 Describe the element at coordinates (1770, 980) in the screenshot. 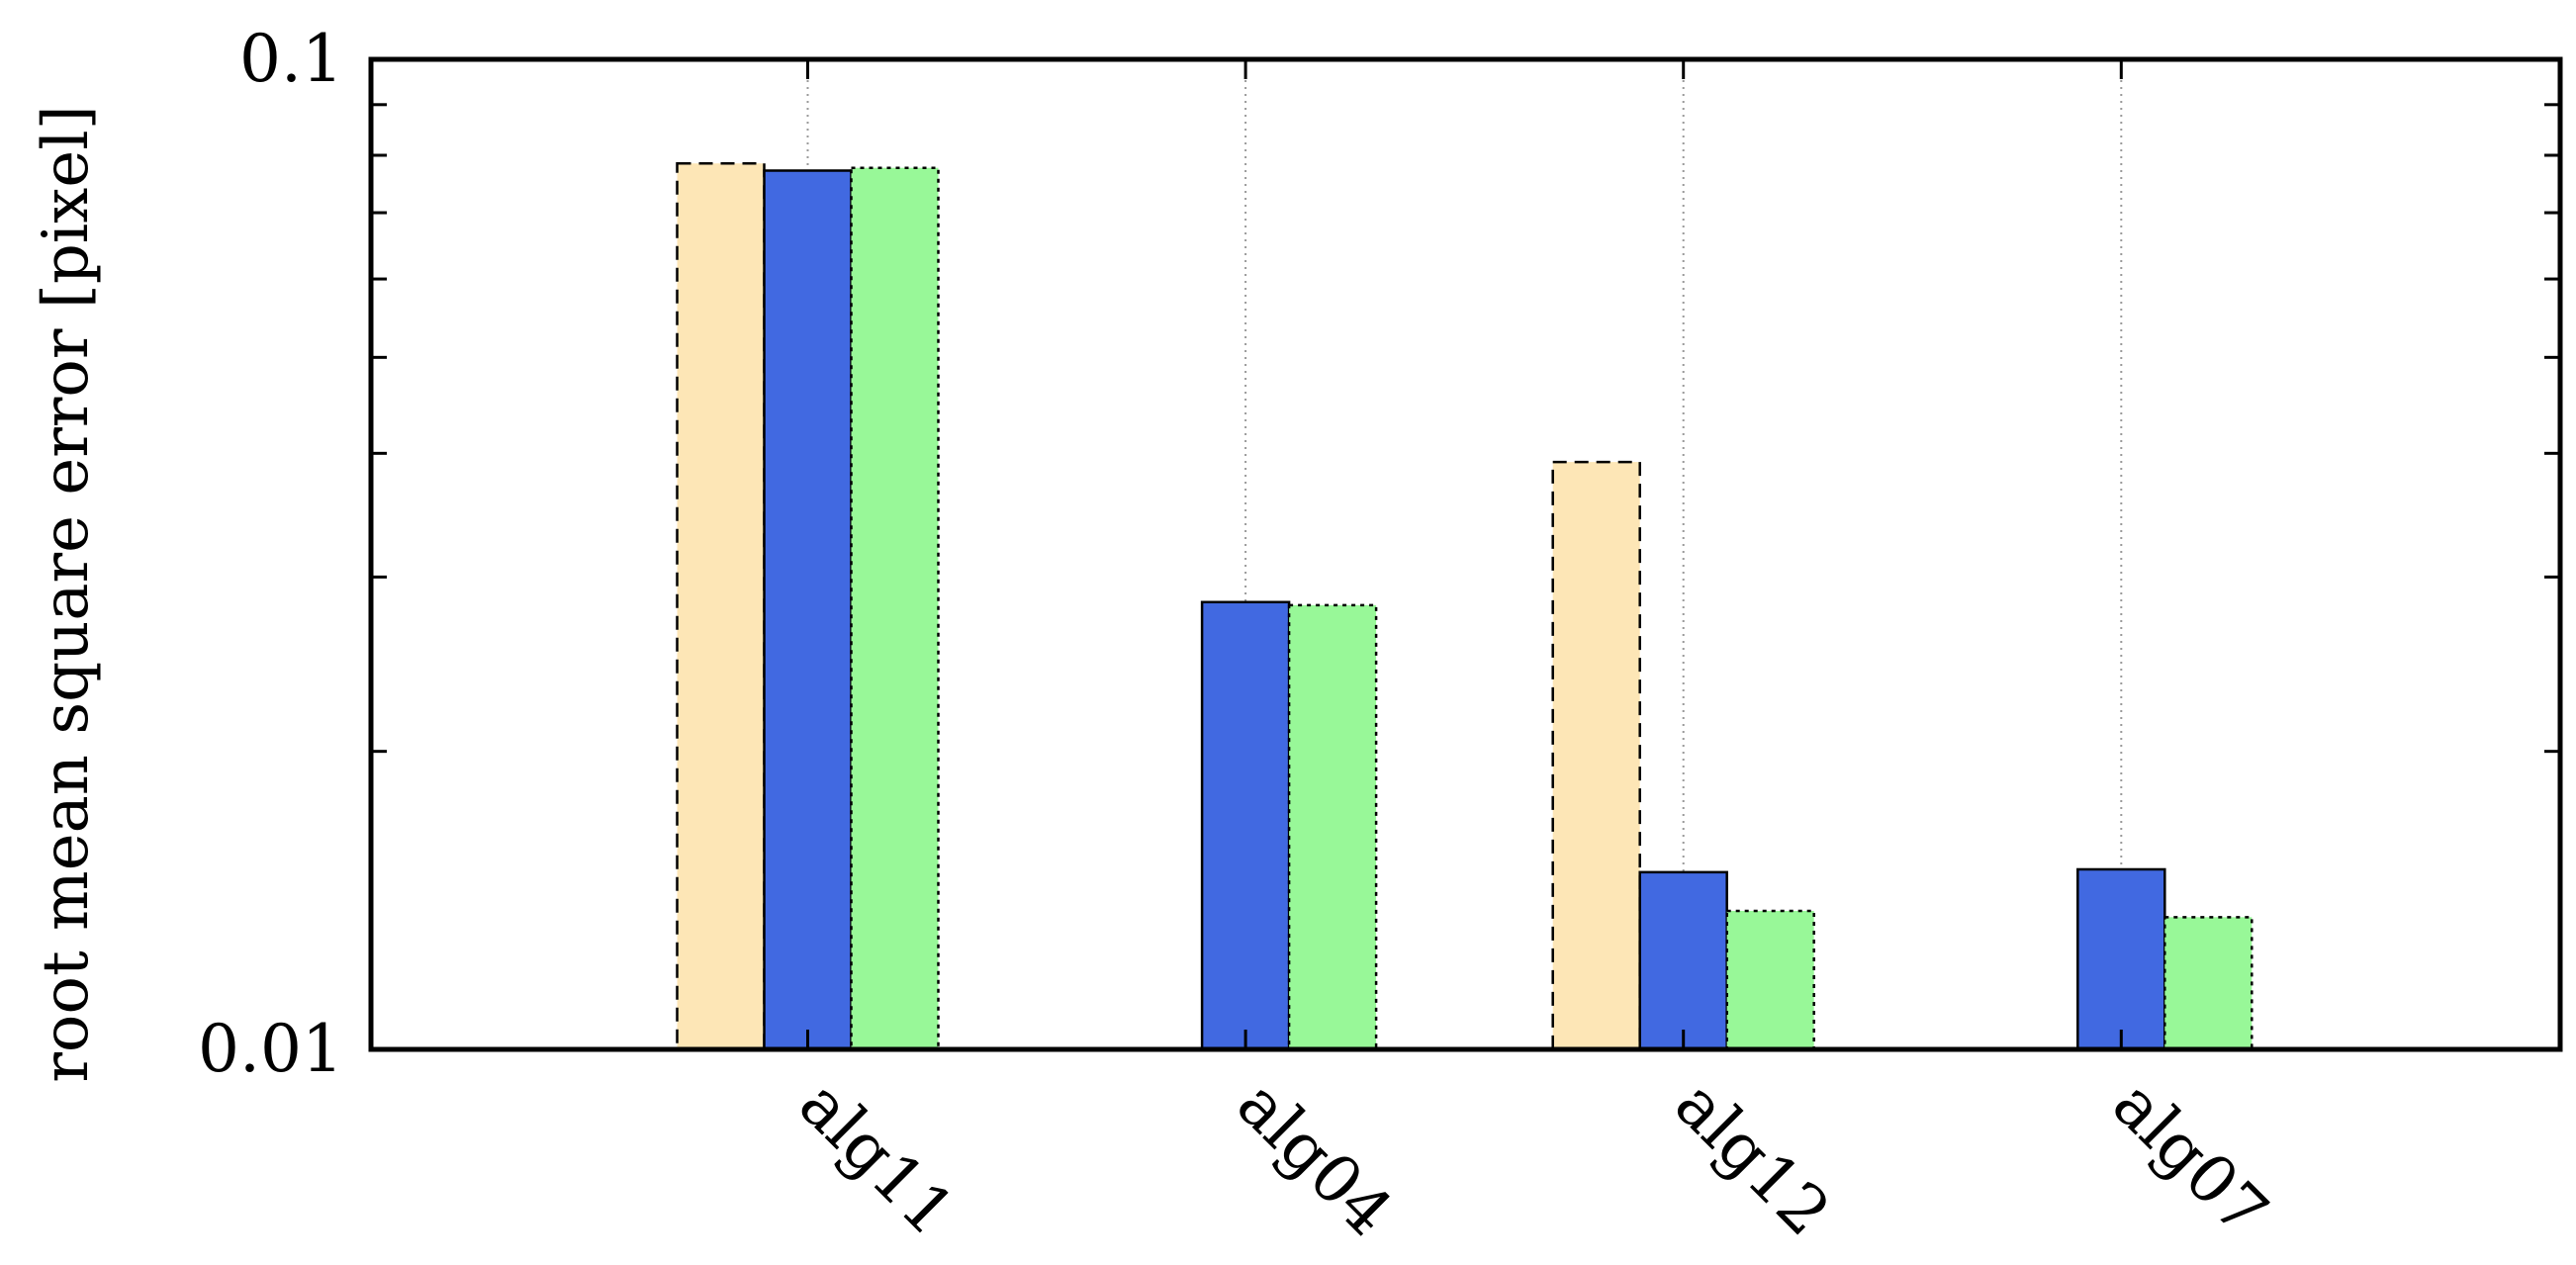

I see `bar-series3-alg12` at that location.